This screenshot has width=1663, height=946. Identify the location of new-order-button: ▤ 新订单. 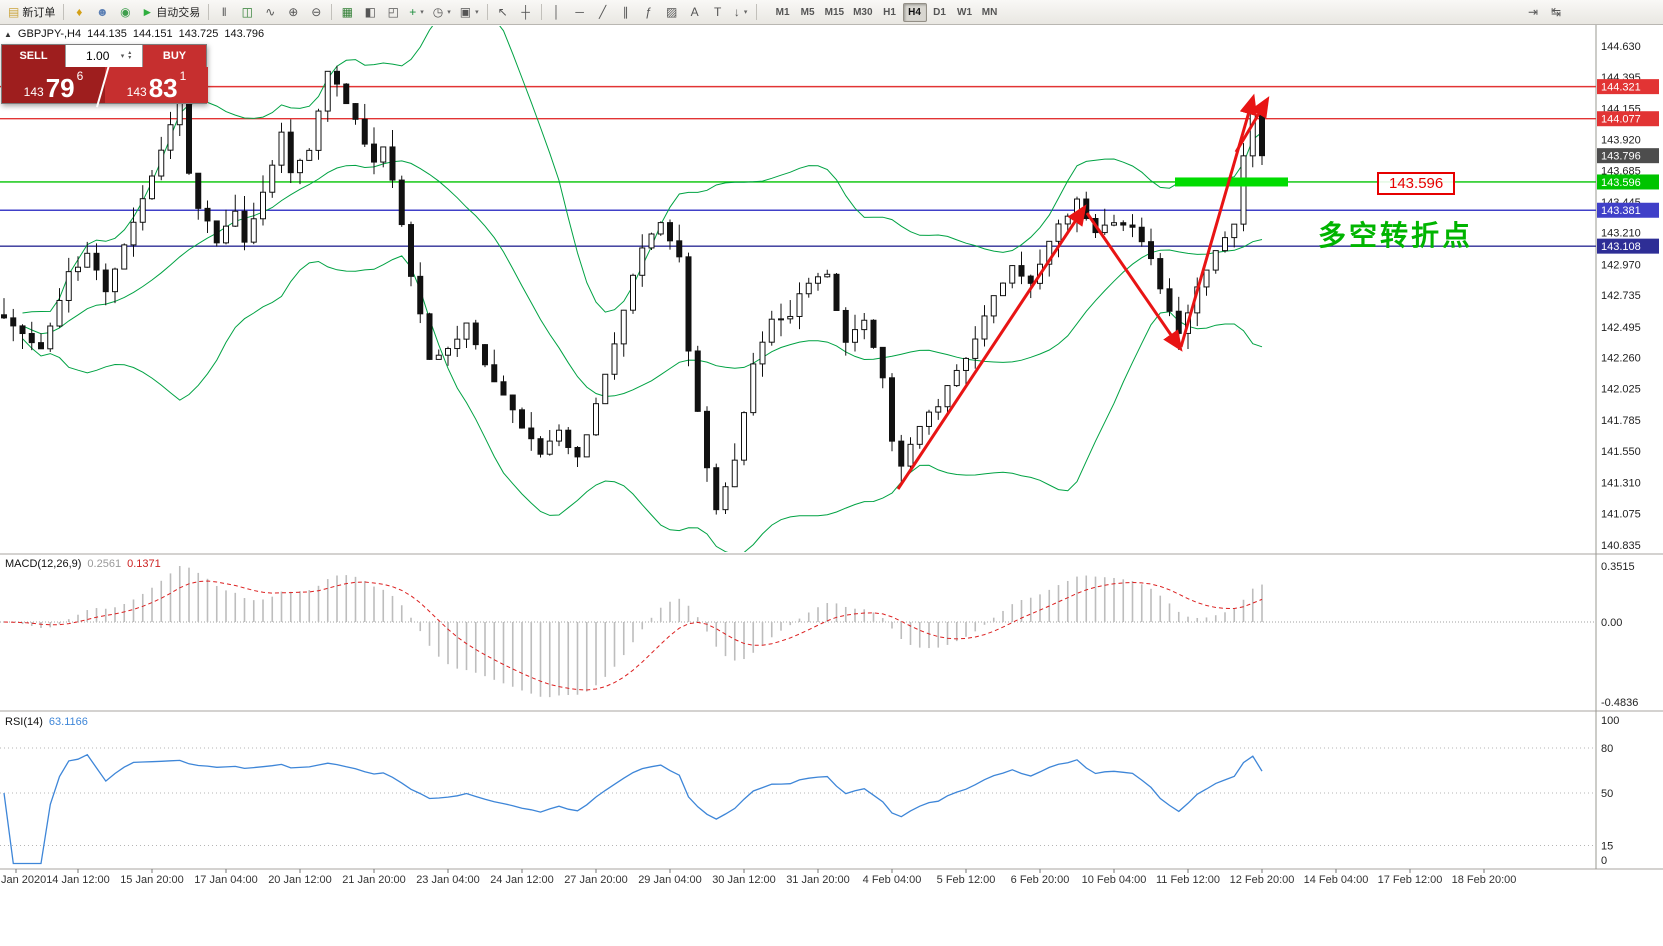
(31, 12).